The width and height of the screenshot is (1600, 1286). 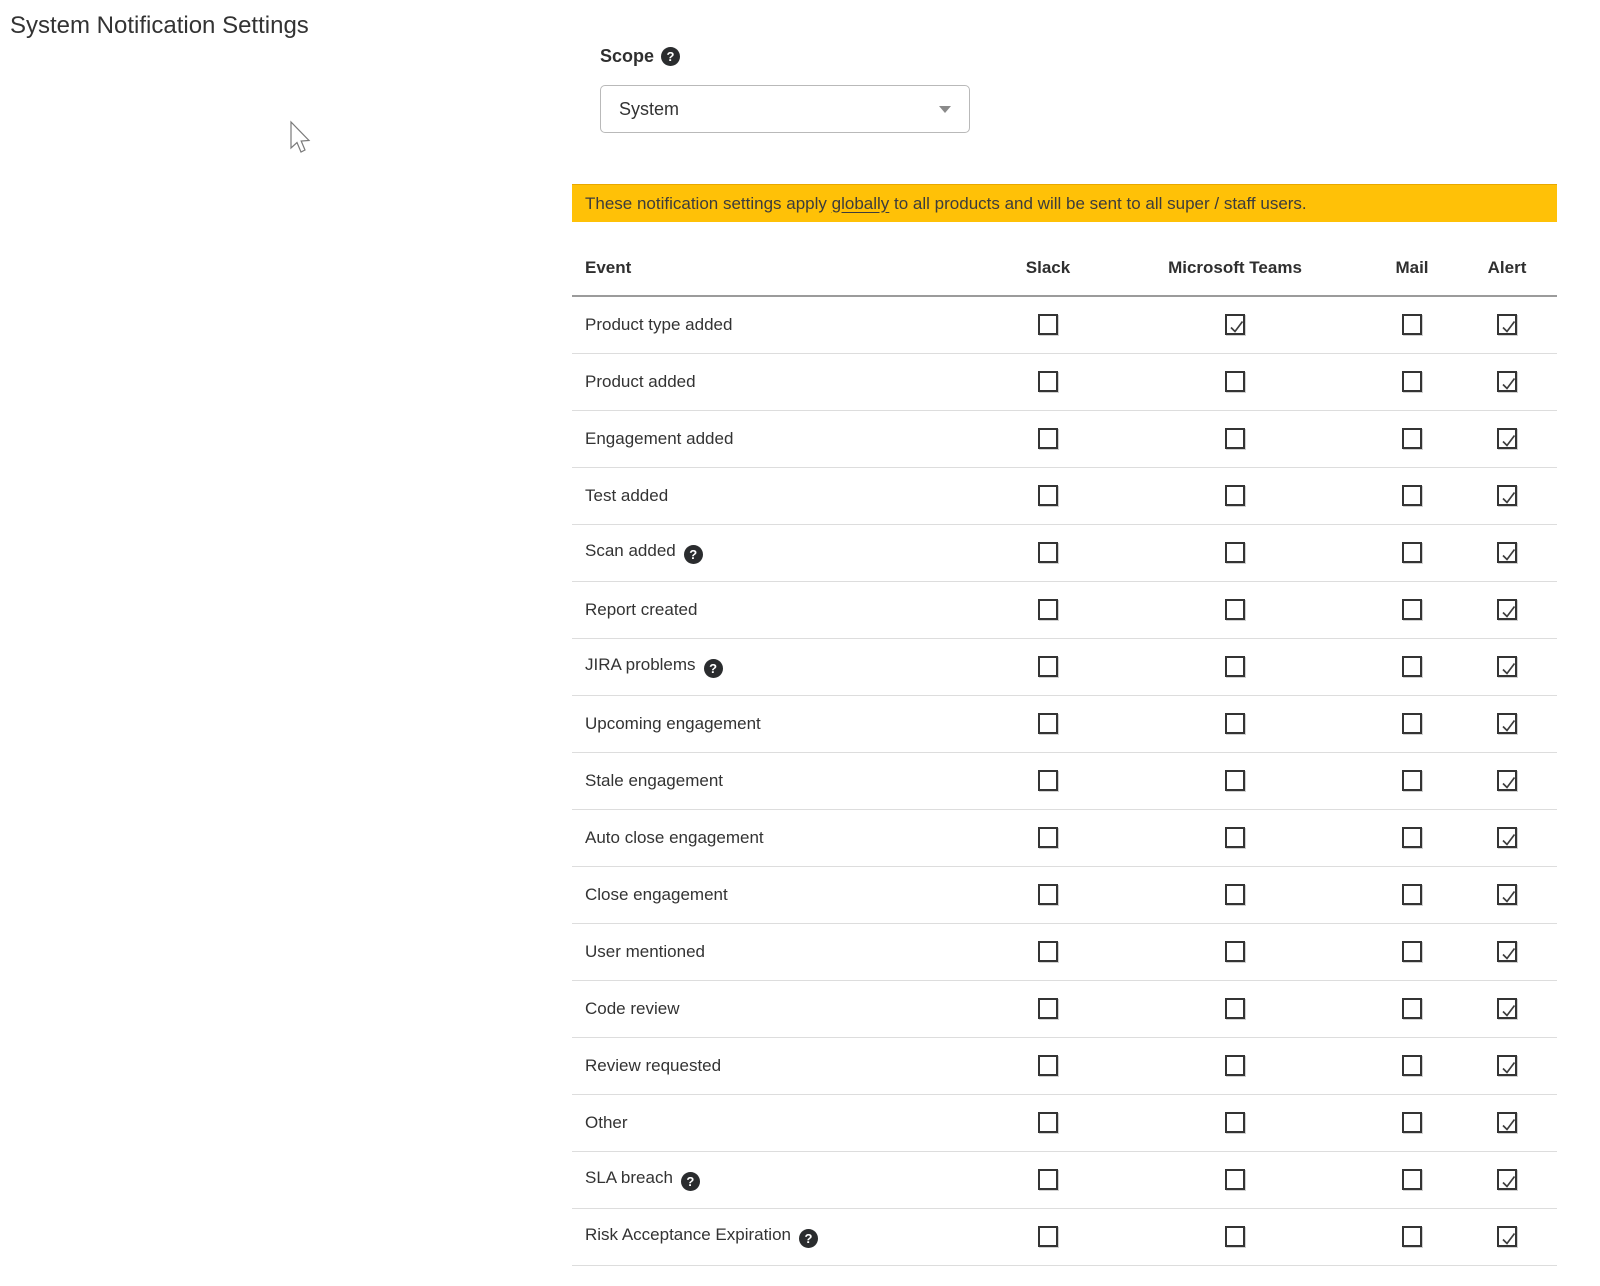 I want to click on scope-help-icon: ?, so click(x=671, y=56).